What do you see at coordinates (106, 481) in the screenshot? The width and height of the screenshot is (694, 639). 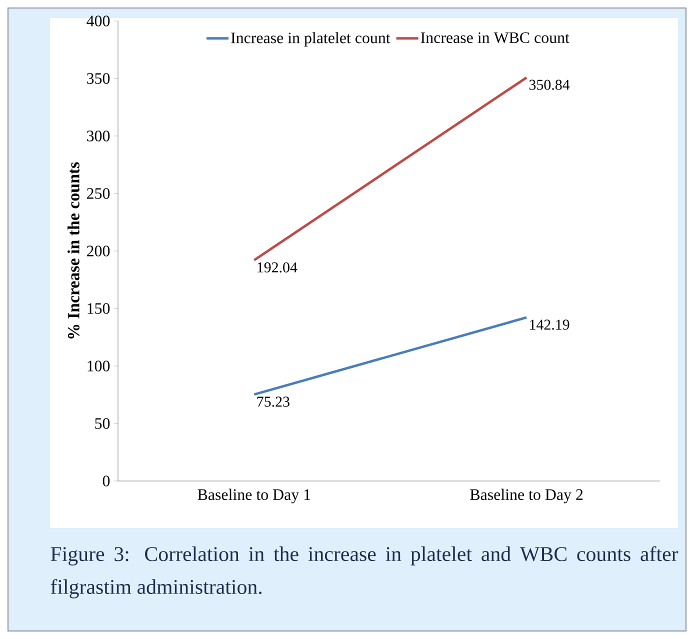 I see `y-tick-label: 0` at bounding box center [106, 481].